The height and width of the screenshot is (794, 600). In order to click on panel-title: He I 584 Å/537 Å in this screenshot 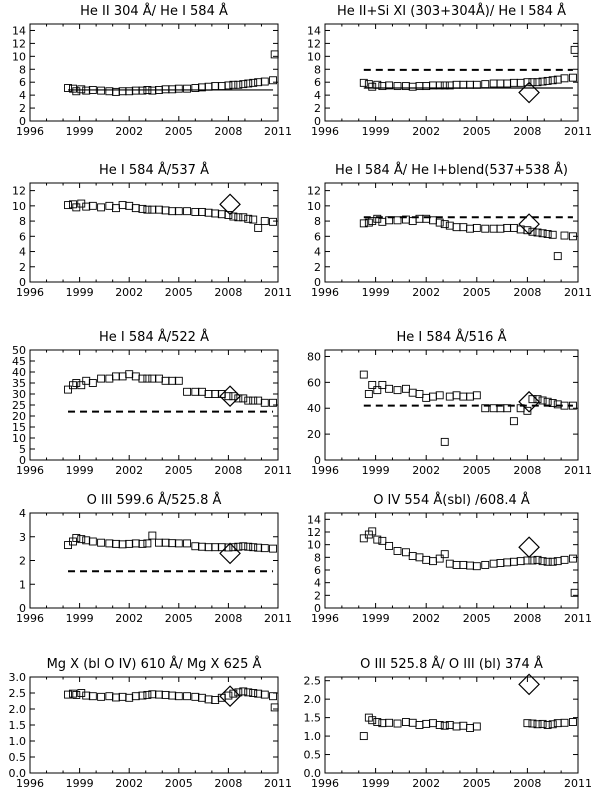, I will do `click(154, 170)`.